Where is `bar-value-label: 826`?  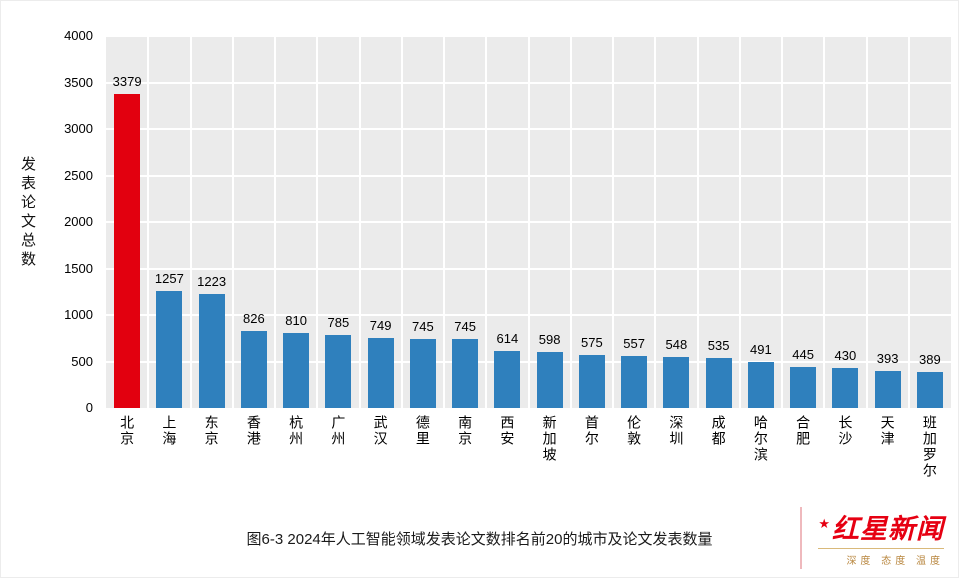 bar-value-label: 826 is located at coordinates (254, 319).